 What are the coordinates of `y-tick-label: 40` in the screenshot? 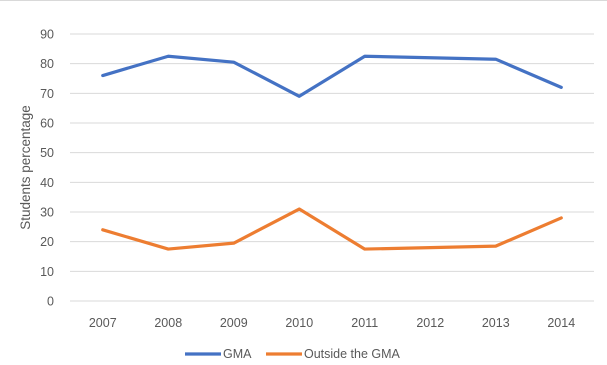 It's located at (47, 183).